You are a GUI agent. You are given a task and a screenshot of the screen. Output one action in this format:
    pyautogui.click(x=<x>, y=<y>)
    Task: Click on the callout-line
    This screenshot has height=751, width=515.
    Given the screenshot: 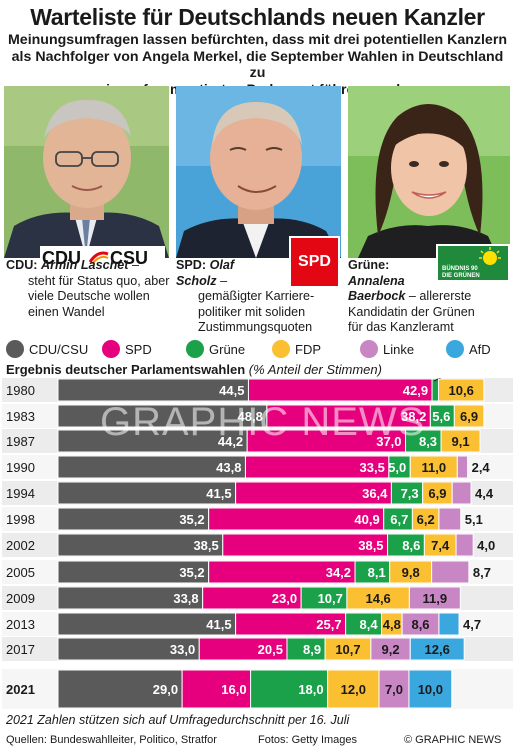 What is the action you would take?
    pyautogui.click(x=437, y=380)
    